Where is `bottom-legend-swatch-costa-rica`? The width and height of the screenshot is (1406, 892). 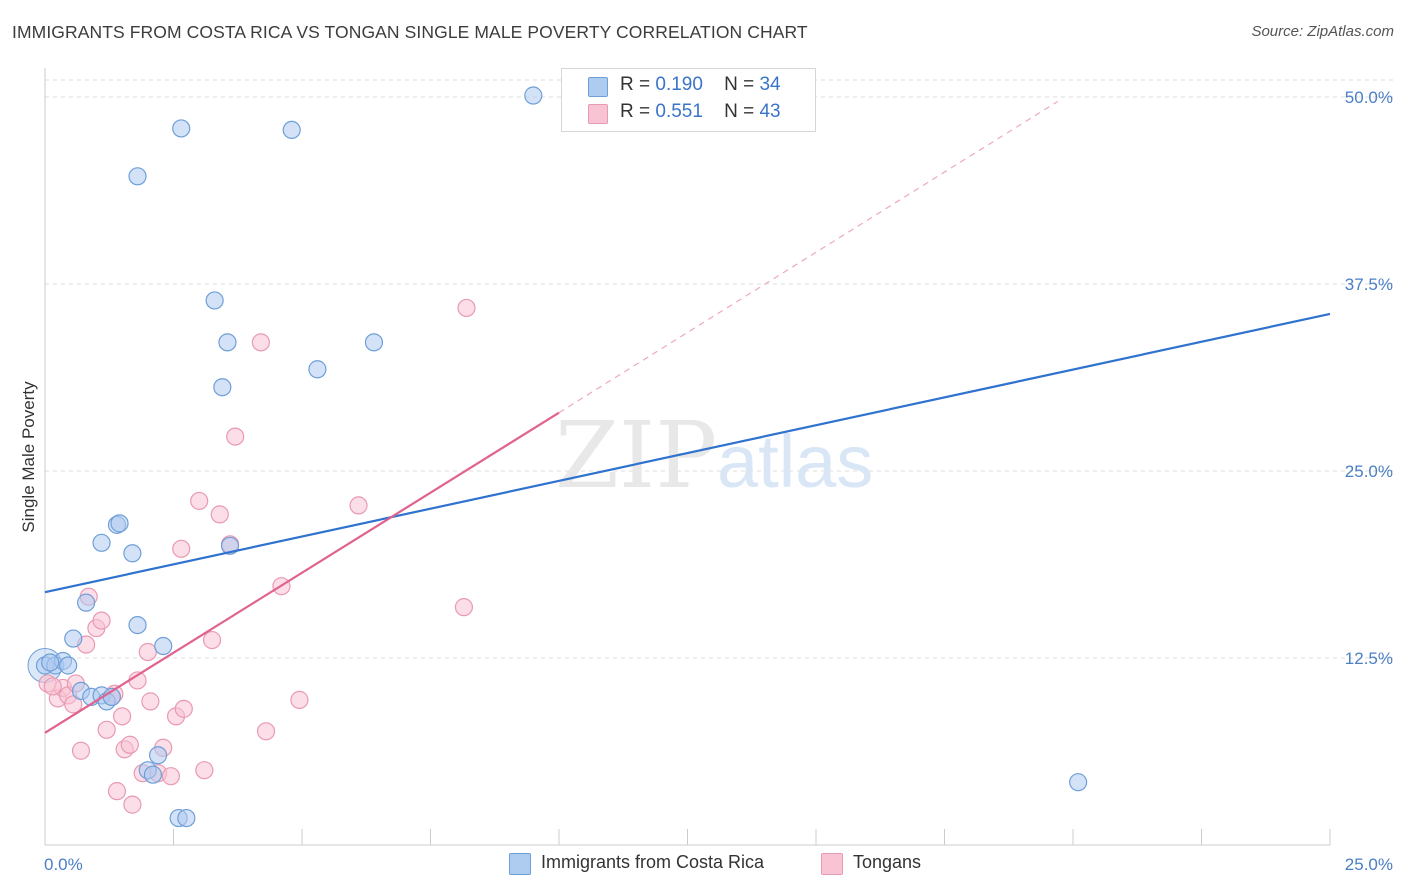 bottom-legend-swatch-costa-rica is located at coordinates (520, 864).